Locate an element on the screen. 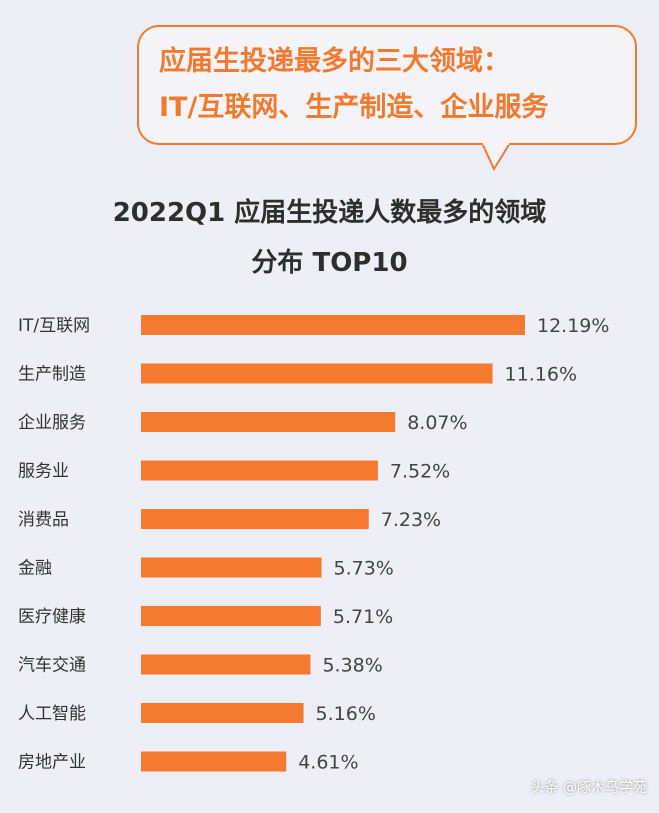 The image size is (659, 813). bar-row: 企业服务 8.07% is located at coordinates (243, 423).